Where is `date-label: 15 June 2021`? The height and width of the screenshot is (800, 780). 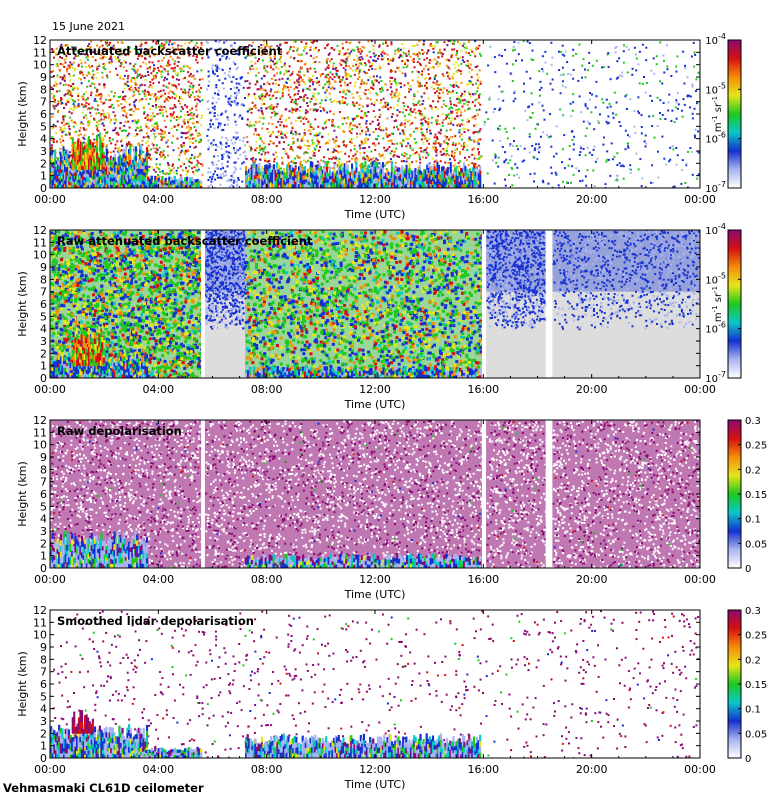 date-label: 15 June 2021 is located at coordinates (88, 26).